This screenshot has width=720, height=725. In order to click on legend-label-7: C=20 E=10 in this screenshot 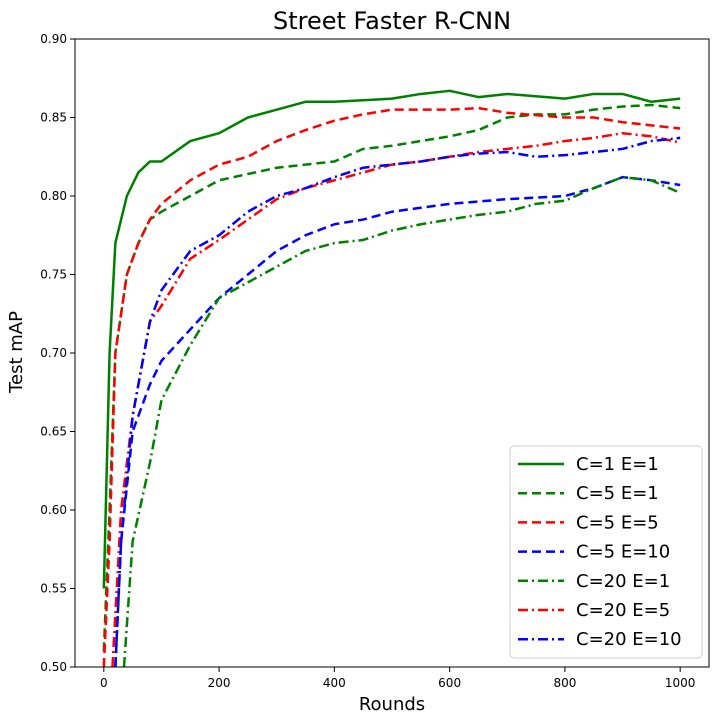, I will do `click(629, 639)`.